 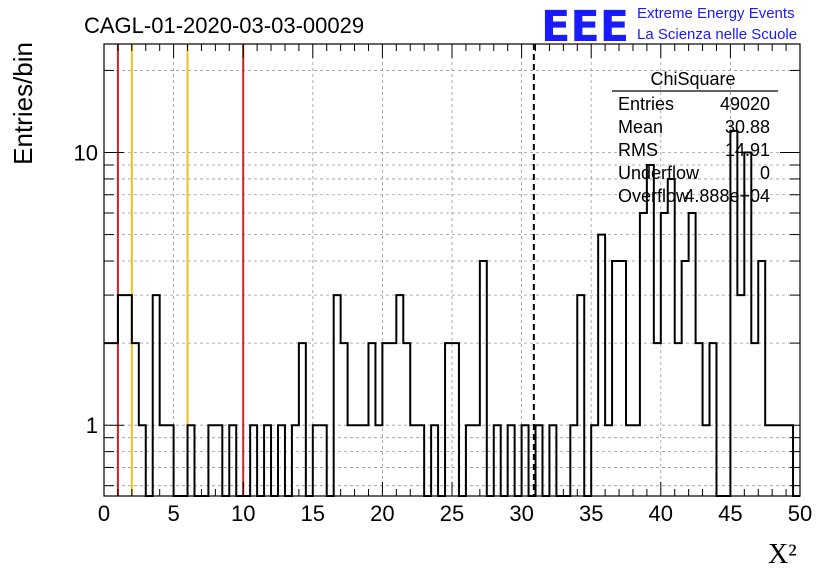 What do you see at coordinates (716, 13) in the screenshot?
I see `eee-logo-line1: Extreme Energy Events` at bounding box center [716, 13].